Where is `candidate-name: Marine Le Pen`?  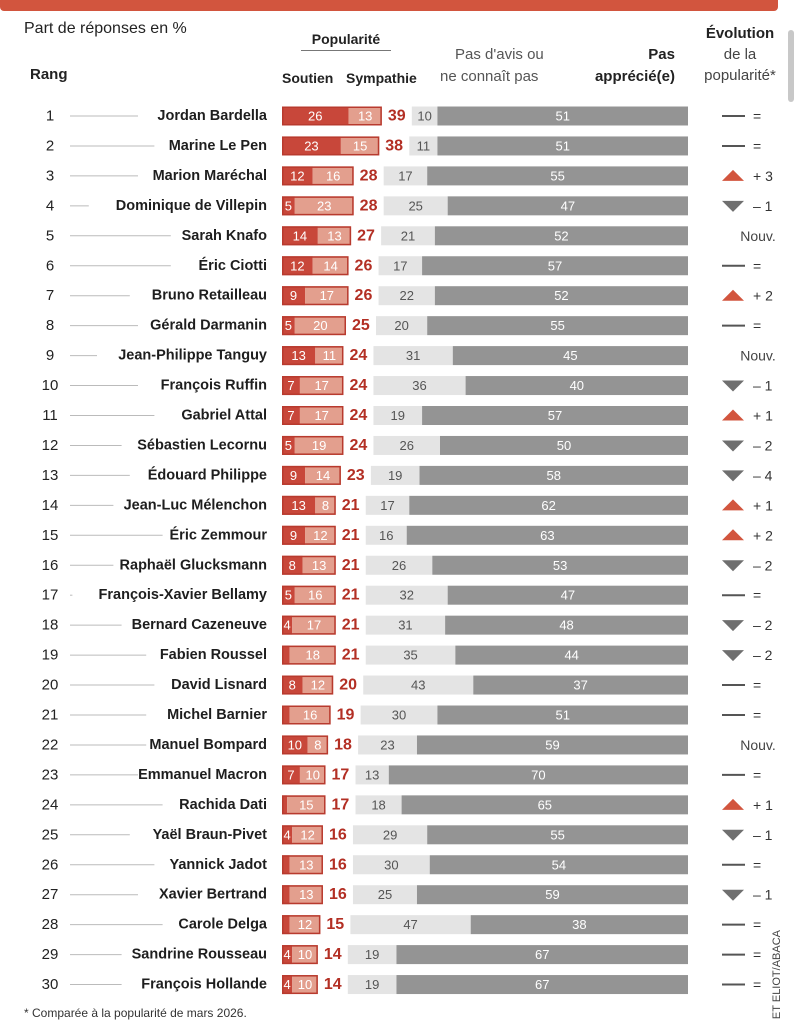 candidate-name: Marine Le Pen is located at coordinates (218, 146).